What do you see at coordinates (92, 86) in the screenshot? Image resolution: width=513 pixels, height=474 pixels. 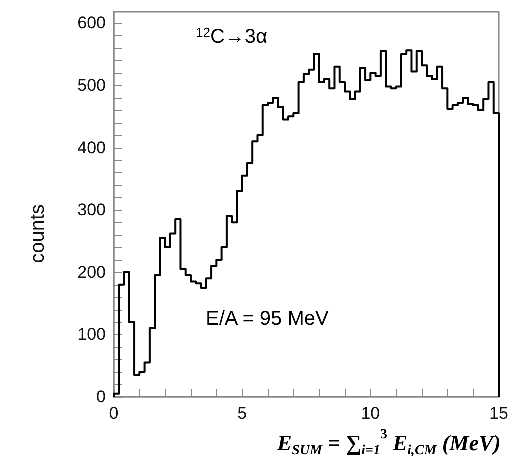 I see `y-tick-label: 500` at bounding box center [92, 86].